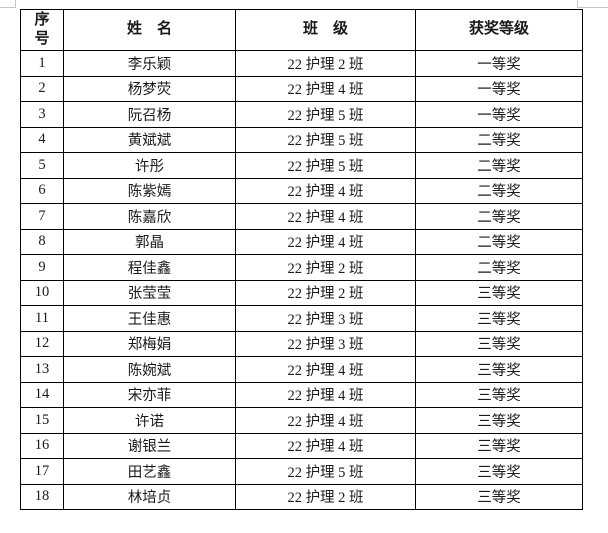 This screenshot has height=533, width=608. What do you see at coordinates (149, 292) in the screenshot?
I see `cell-name: 张莹莹` at bounding box center [149, 292].